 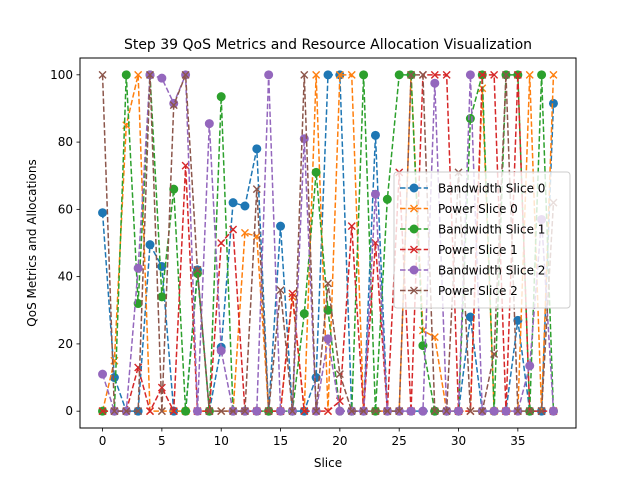 I want to click on y-tick-label: 0, so click(x=69, y=411).